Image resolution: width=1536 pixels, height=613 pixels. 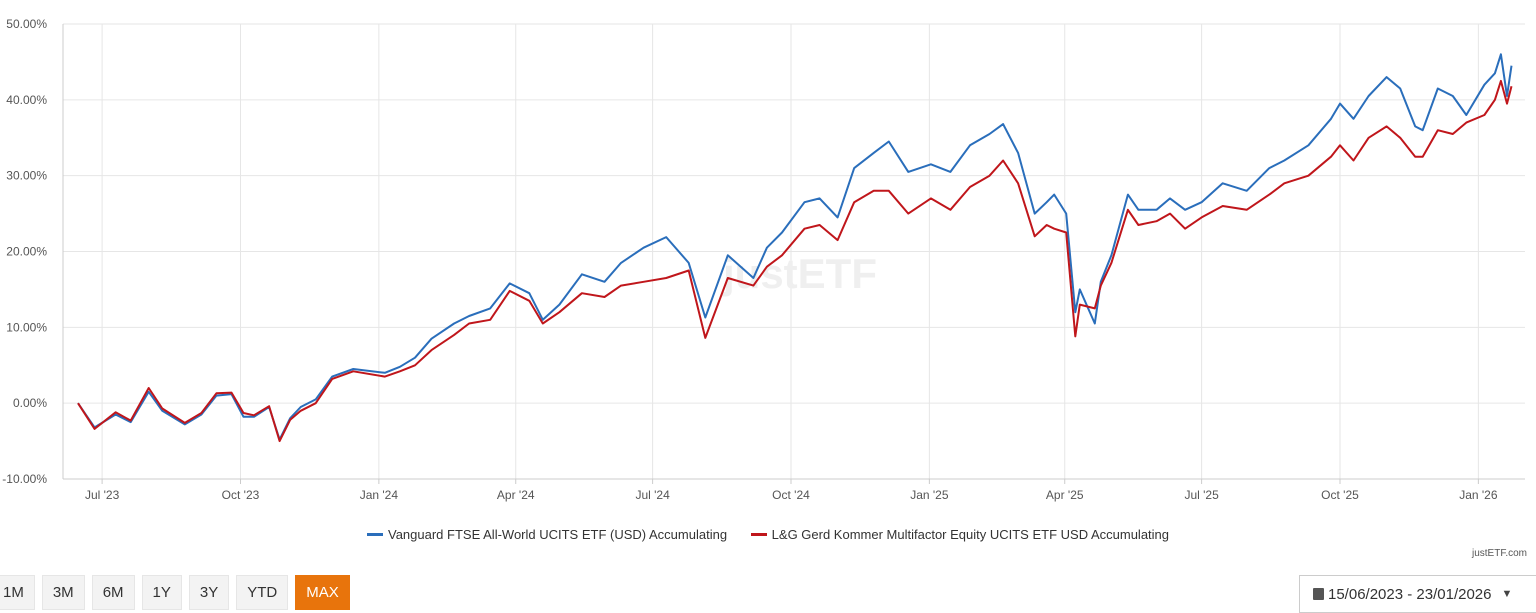 I want to click on range-button-6m: 6M, so click(x=113, y=592).